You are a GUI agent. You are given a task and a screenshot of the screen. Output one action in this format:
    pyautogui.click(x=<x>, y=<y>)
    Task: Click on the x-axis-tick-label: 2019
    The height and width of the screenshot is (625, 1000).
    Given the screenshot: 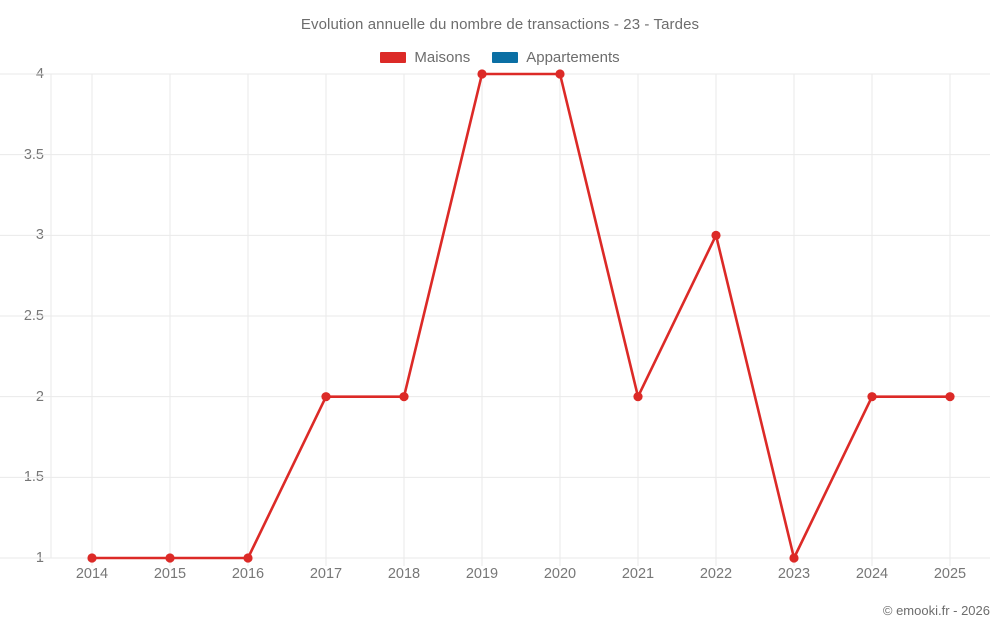 What is the action you would take?
    pyautogui.click(x=482, y=574)
    